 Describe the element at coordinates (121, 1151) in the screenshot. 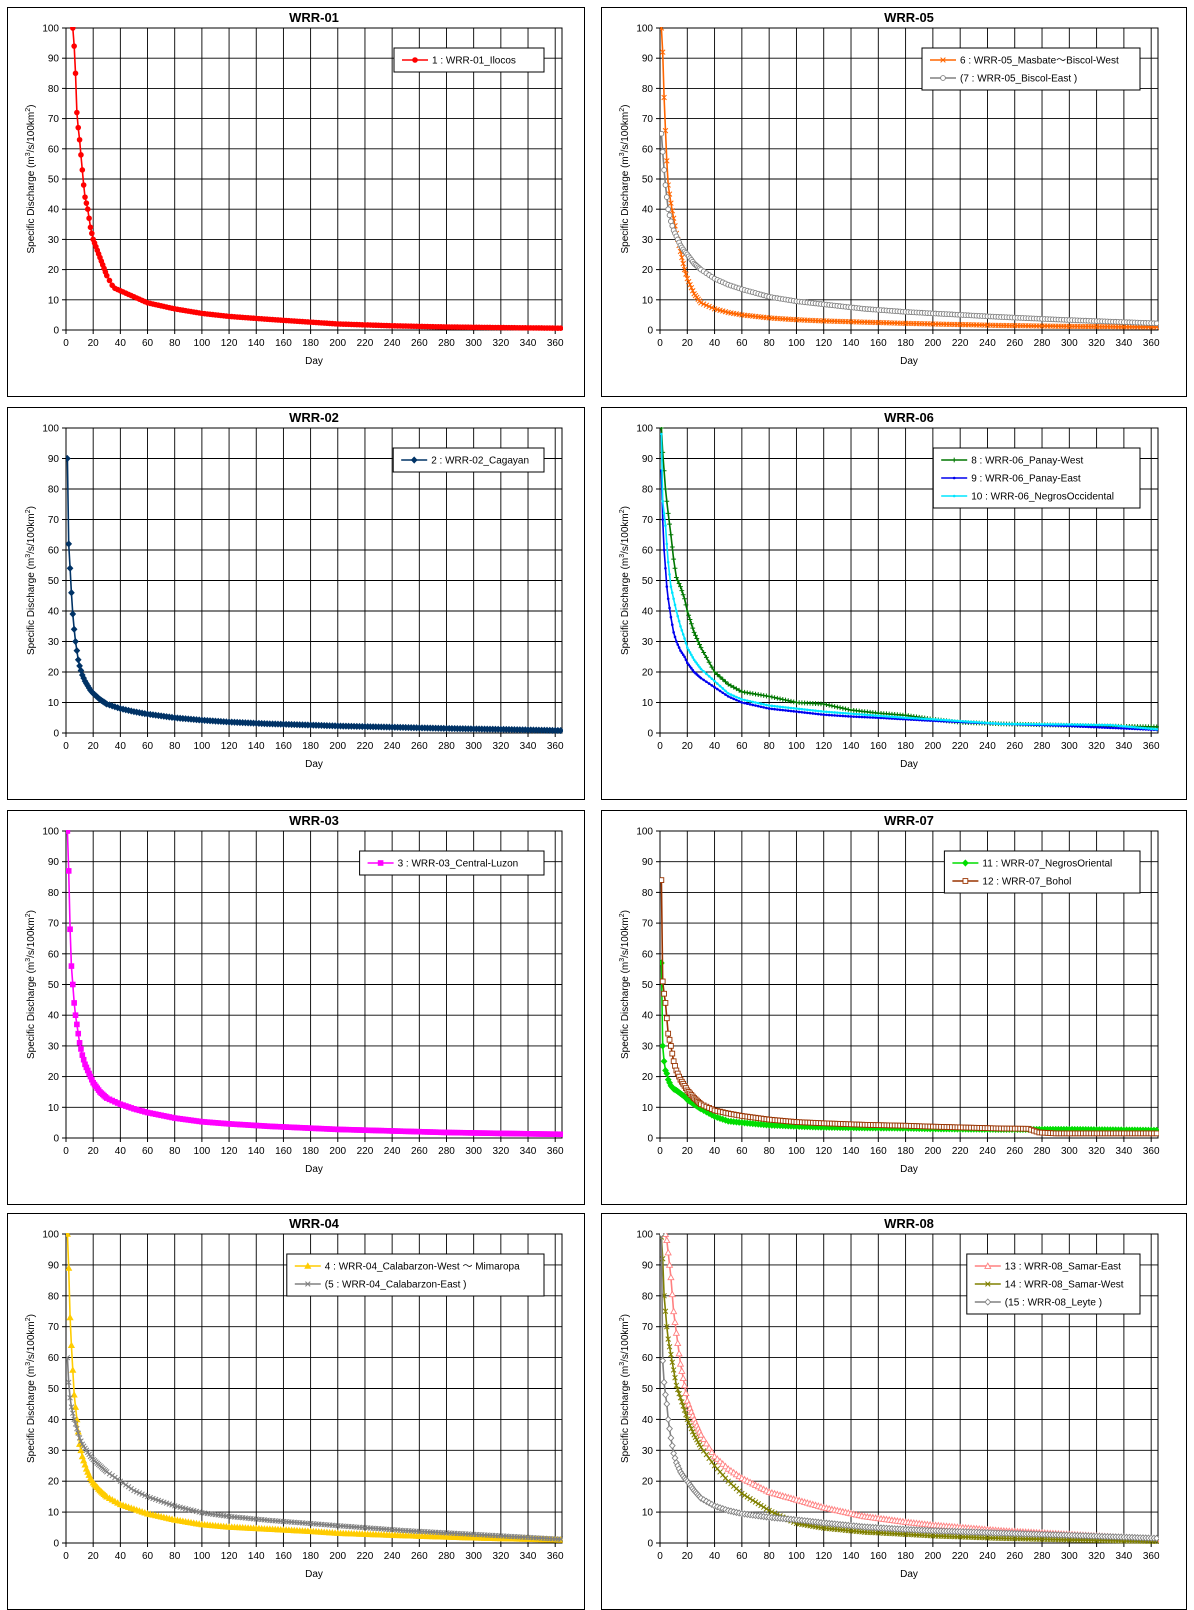

I see `x-tick-label: 40` at that location.